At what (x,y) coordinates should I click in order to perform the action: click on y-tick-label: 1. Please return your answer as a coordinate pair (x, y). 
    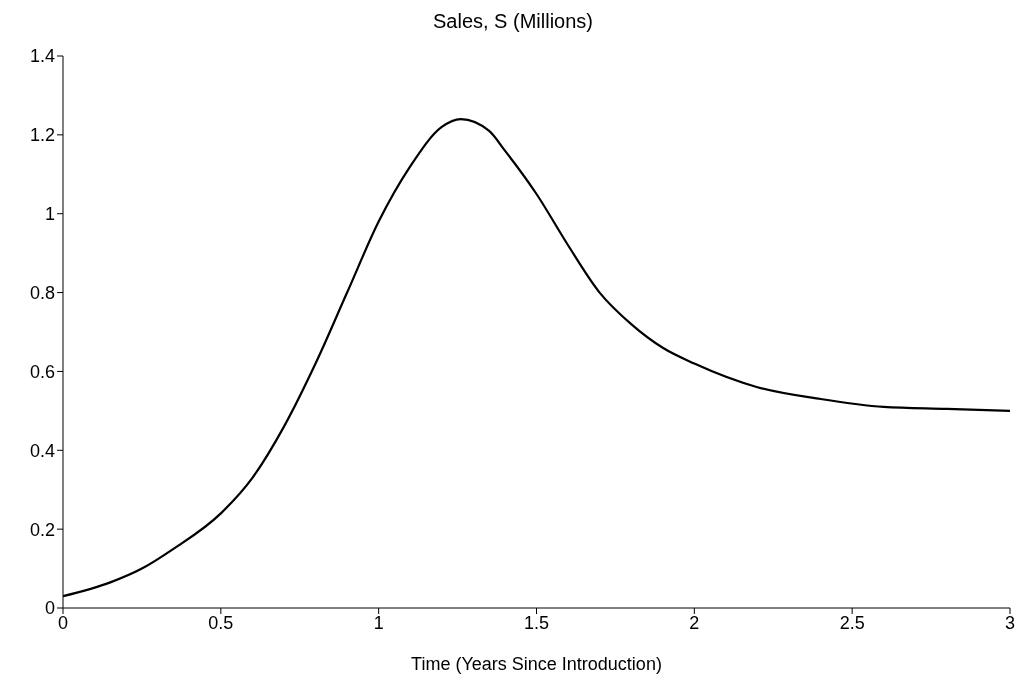
    Looking at the image, I should click on (49, 214).